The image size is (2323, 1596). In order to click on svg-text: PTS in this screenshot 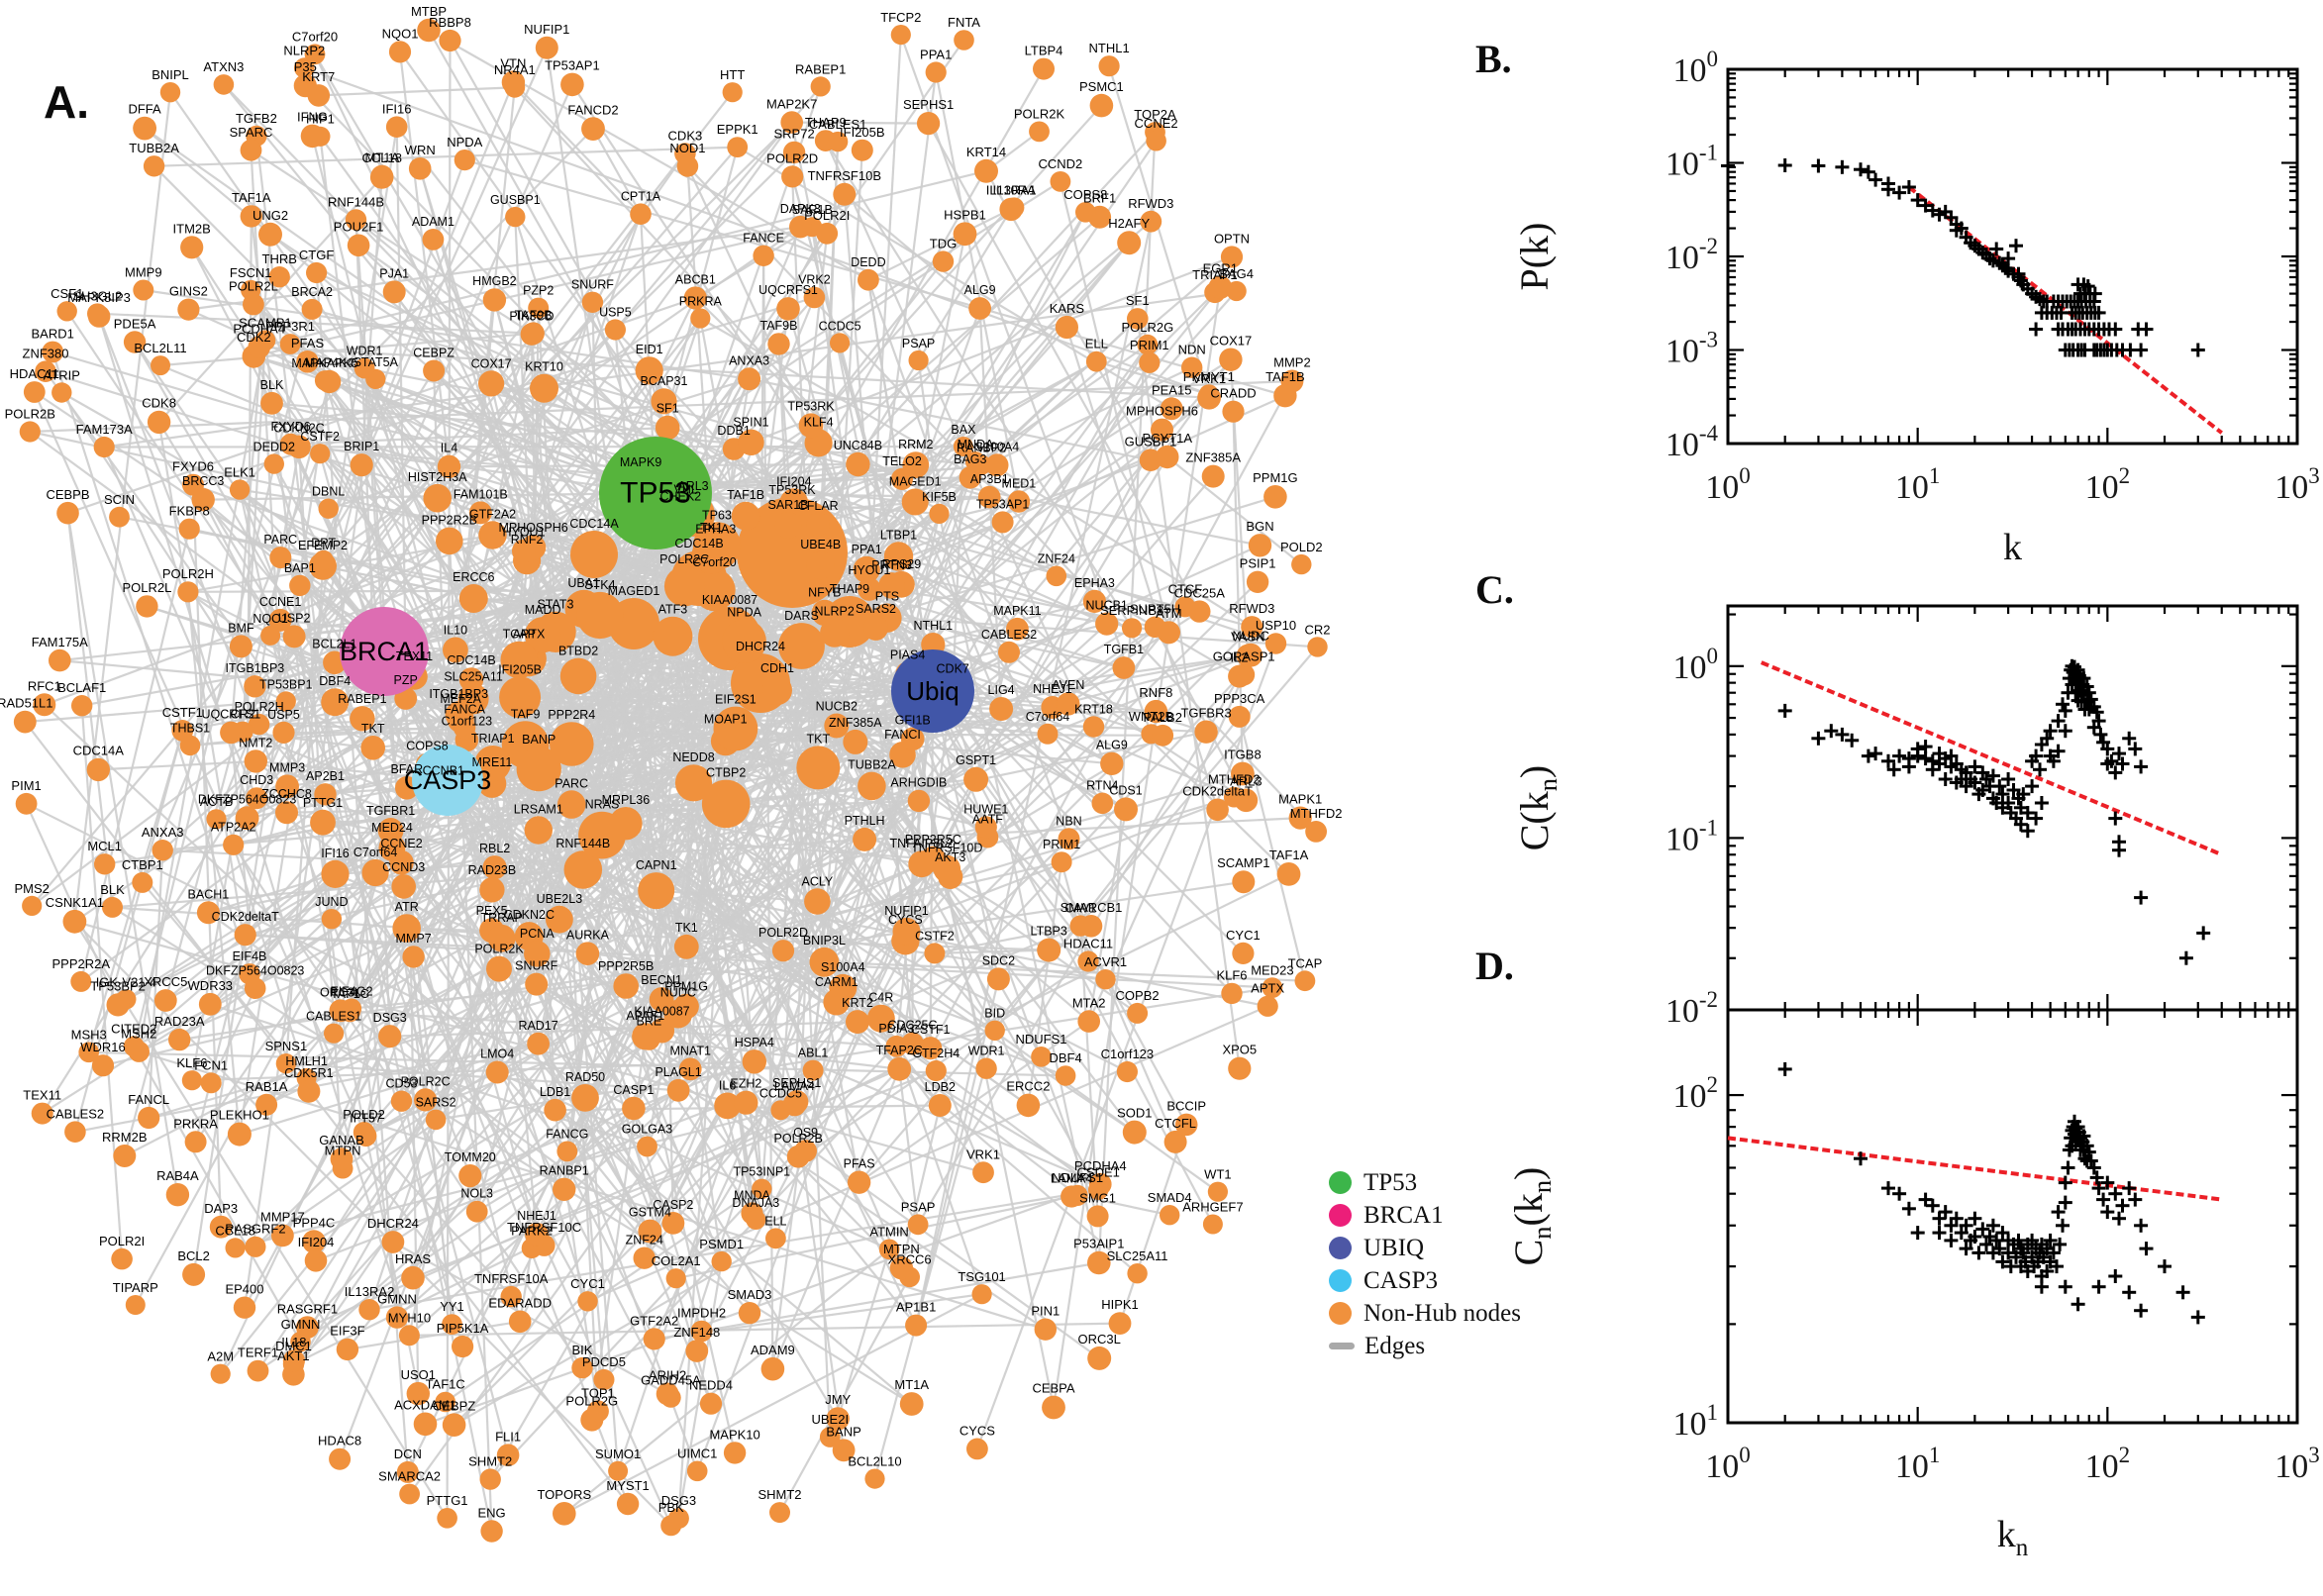, I will do `click(887, 597)`.